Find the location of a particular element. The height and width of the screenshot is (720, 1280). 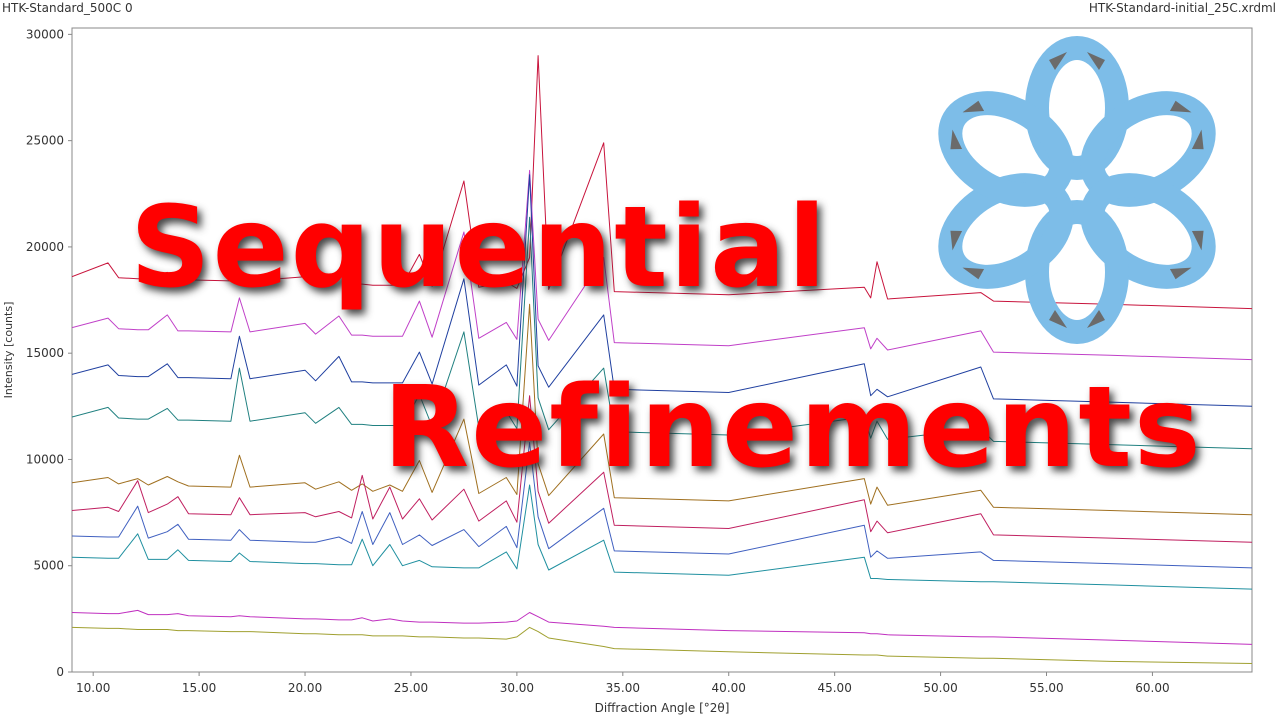

y-tick-label: 15000 is located at coordinates (45, 353).